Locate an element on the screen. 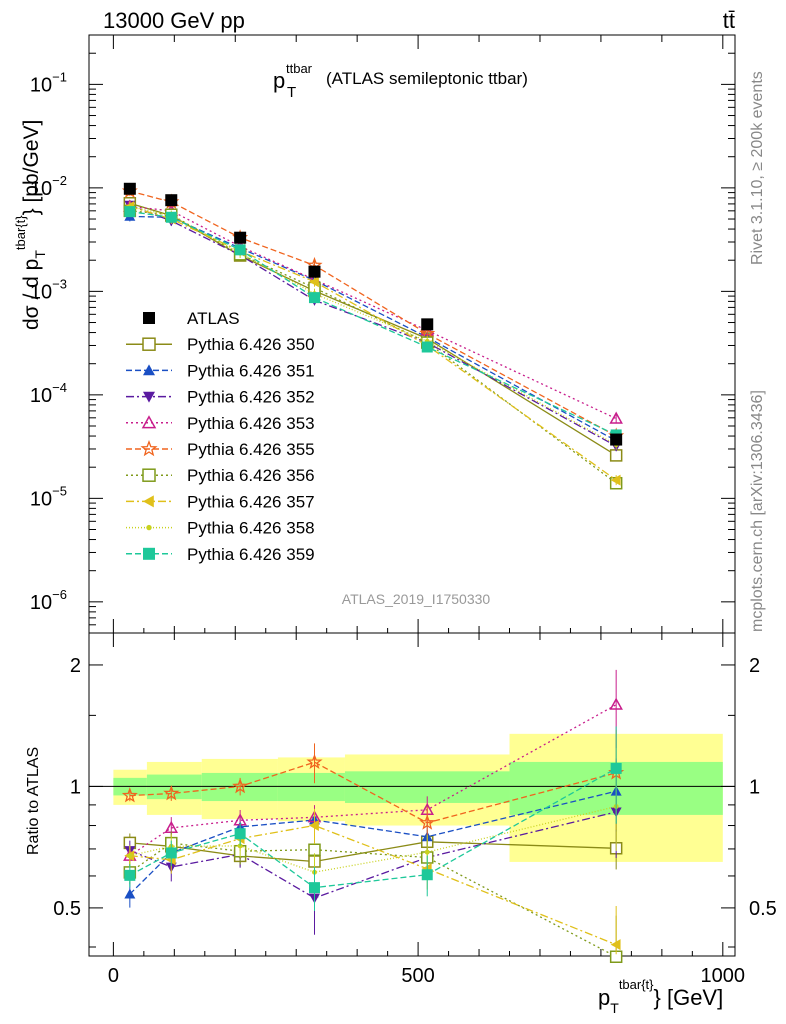 The image size is (786, 1024). y-axis-title: dσ / d pTtbar{t}} [pb/GeV] is located at coordinates (30, 225).